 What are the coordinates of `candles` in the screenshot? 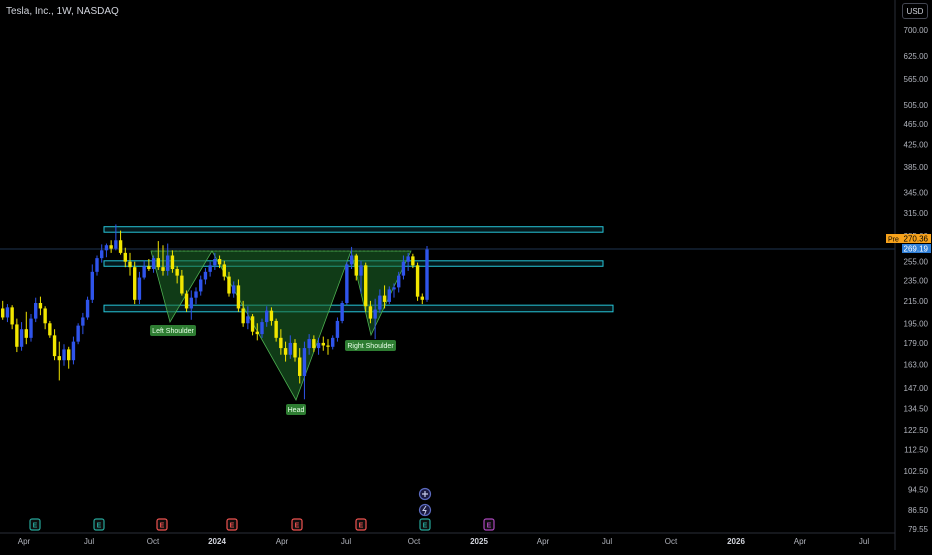 It's located at (215, 312).